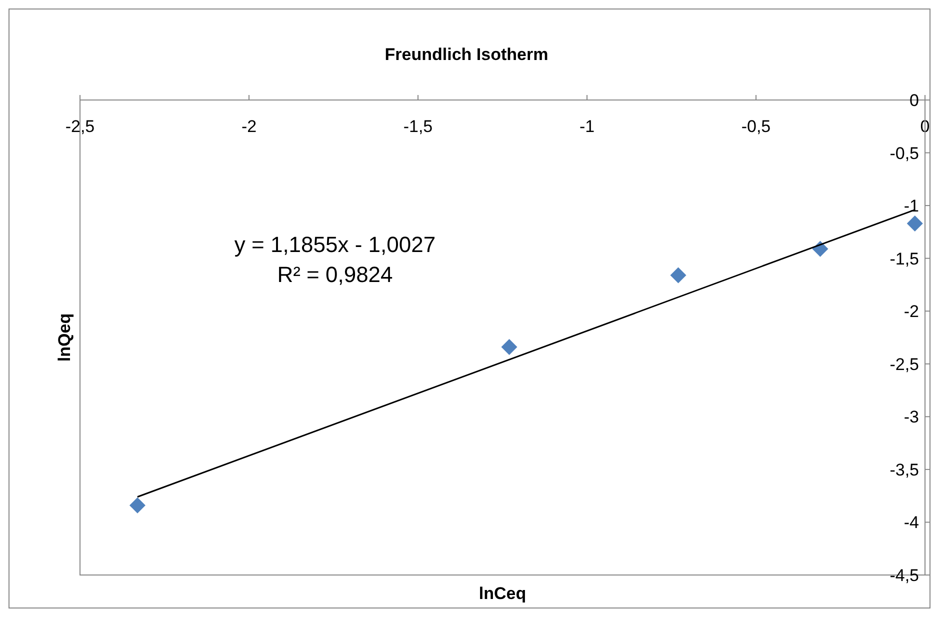 This screenshot has width=941, height=619. I want to click on y-tick-label: -4, so click(911, 522).